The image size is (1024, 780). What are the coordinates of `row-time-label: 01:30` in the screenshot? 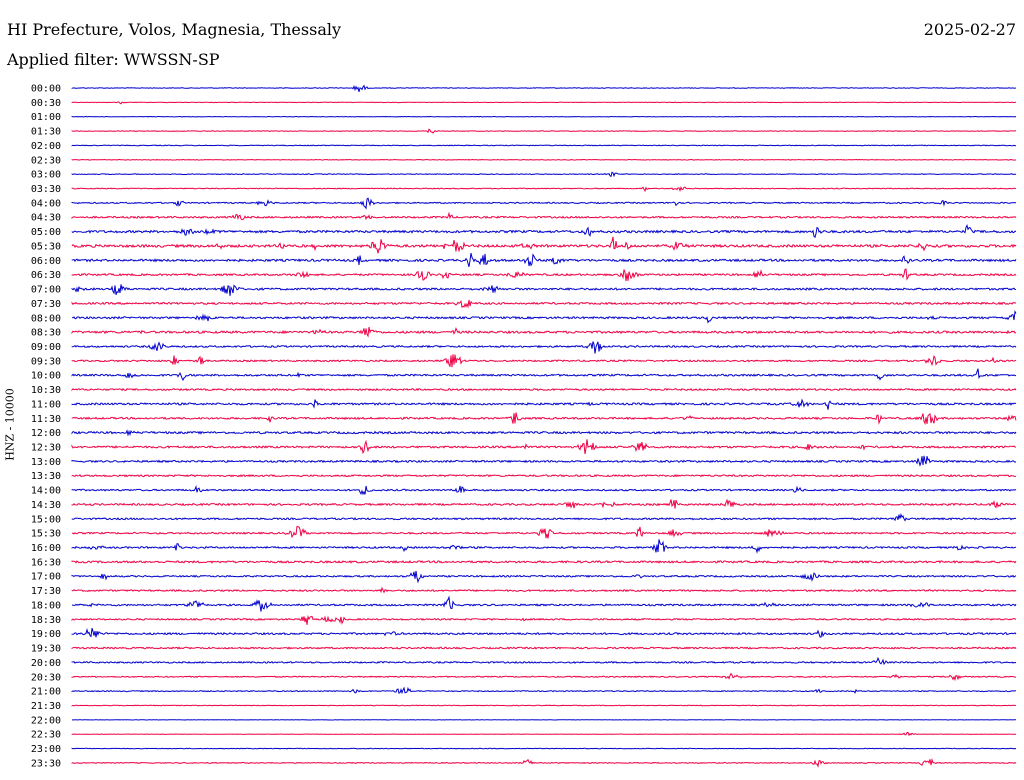 It's located at (46, 132).